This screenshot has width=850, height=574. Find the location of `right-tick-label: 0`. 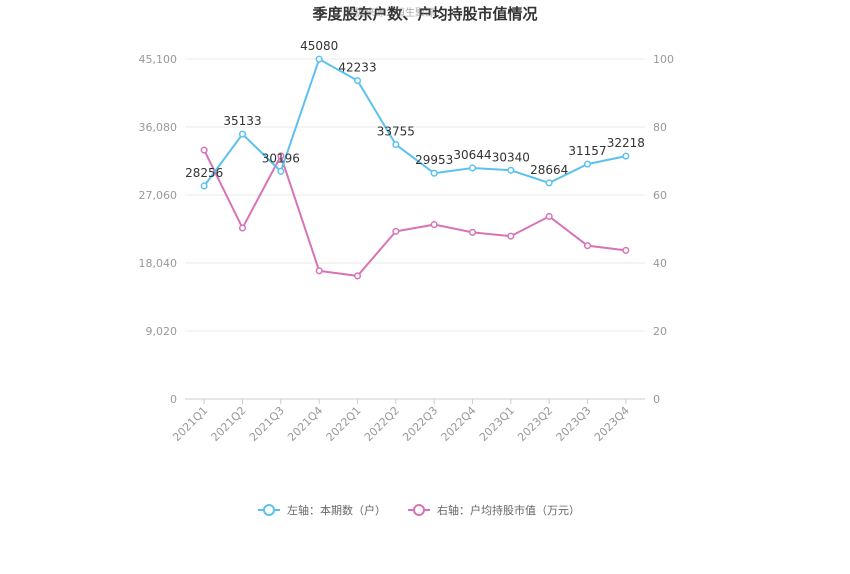

right-tick-label: 0 is located at coordinates (656, 399).